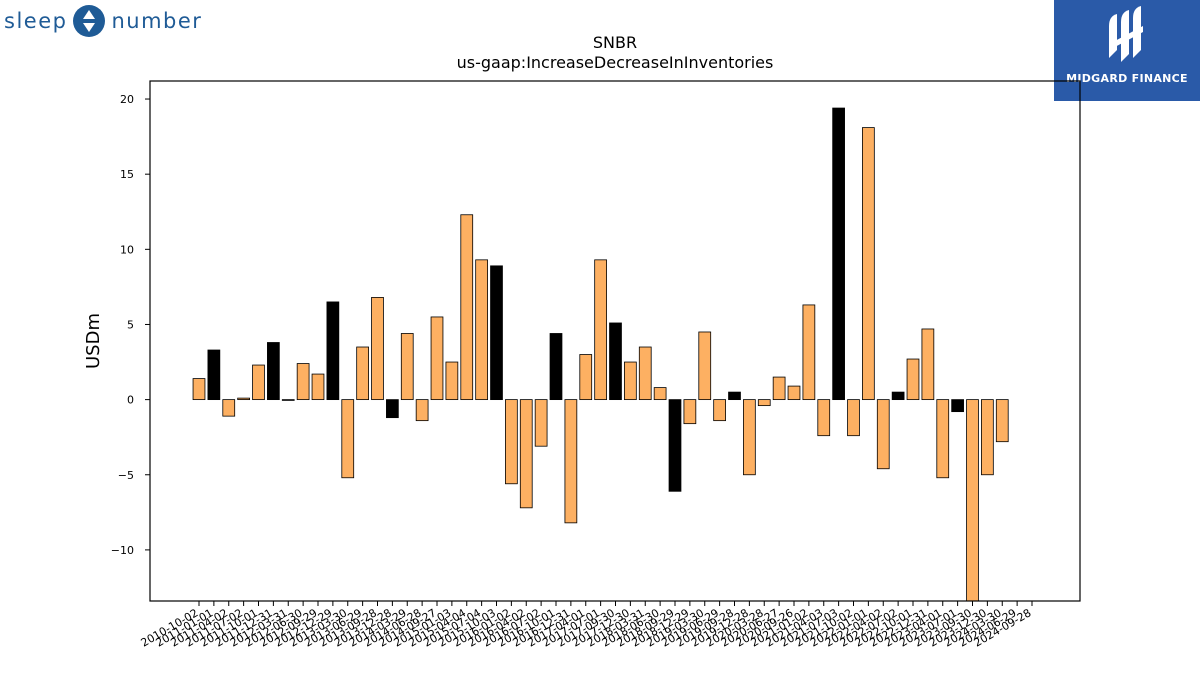  I want to click on y-tick-label: 15, so click(127, 174).